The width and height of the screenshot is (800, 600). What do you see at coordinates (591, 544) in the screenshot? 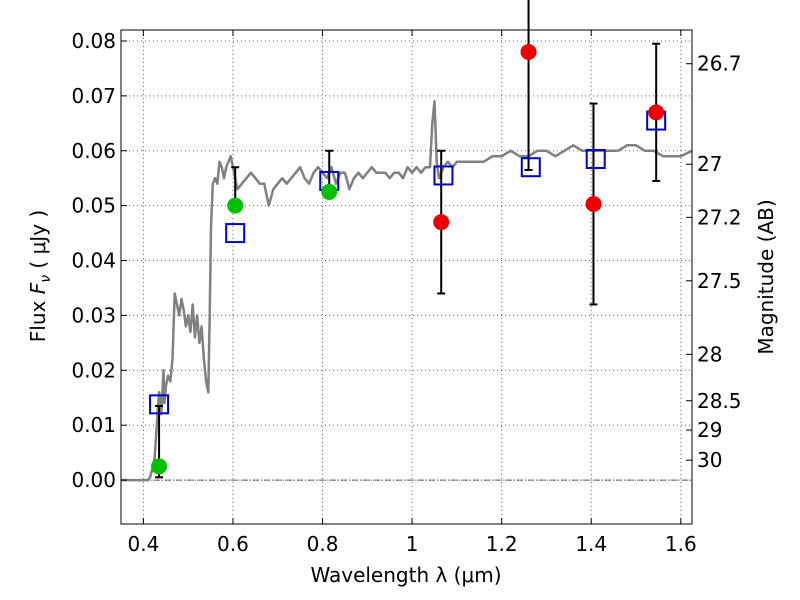
I see `x-tick-label: 1.4` at bounding box center [591, 544].